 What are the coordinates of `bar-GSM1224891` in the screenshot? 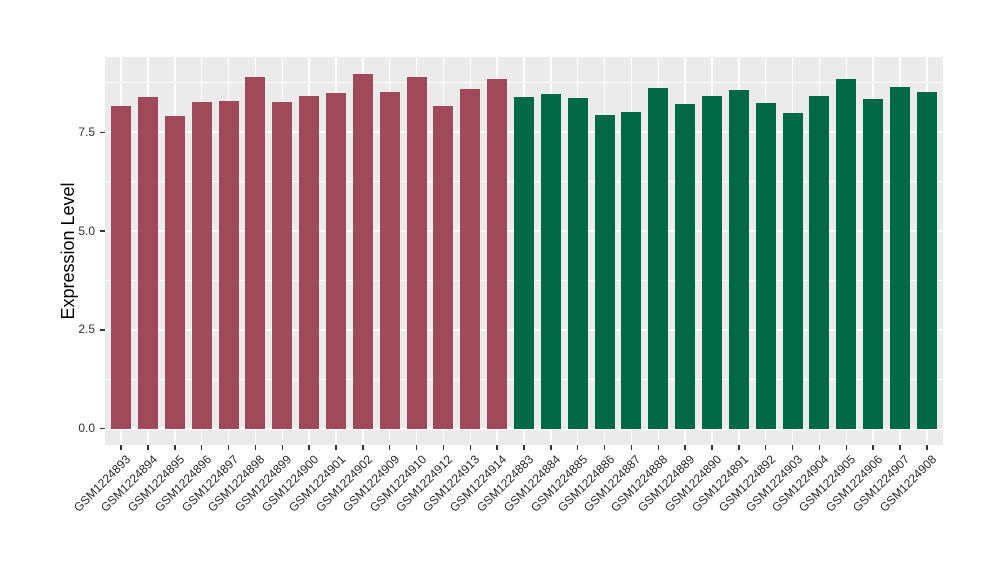 It's located at (738, 259).